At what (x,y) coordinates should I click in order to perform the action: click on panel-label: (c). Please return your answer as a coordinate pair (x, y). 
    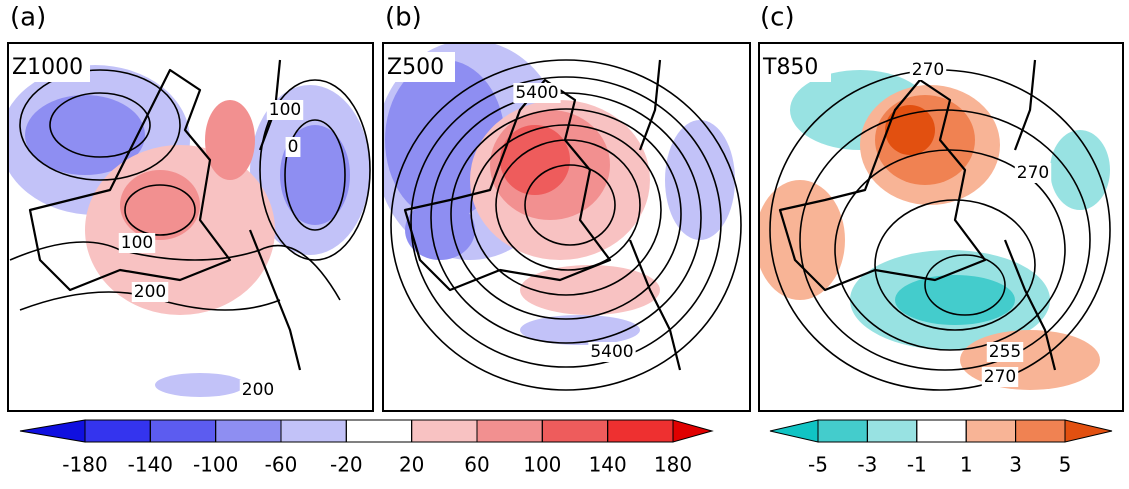
    Looking at the image, I should click on (777, 18).